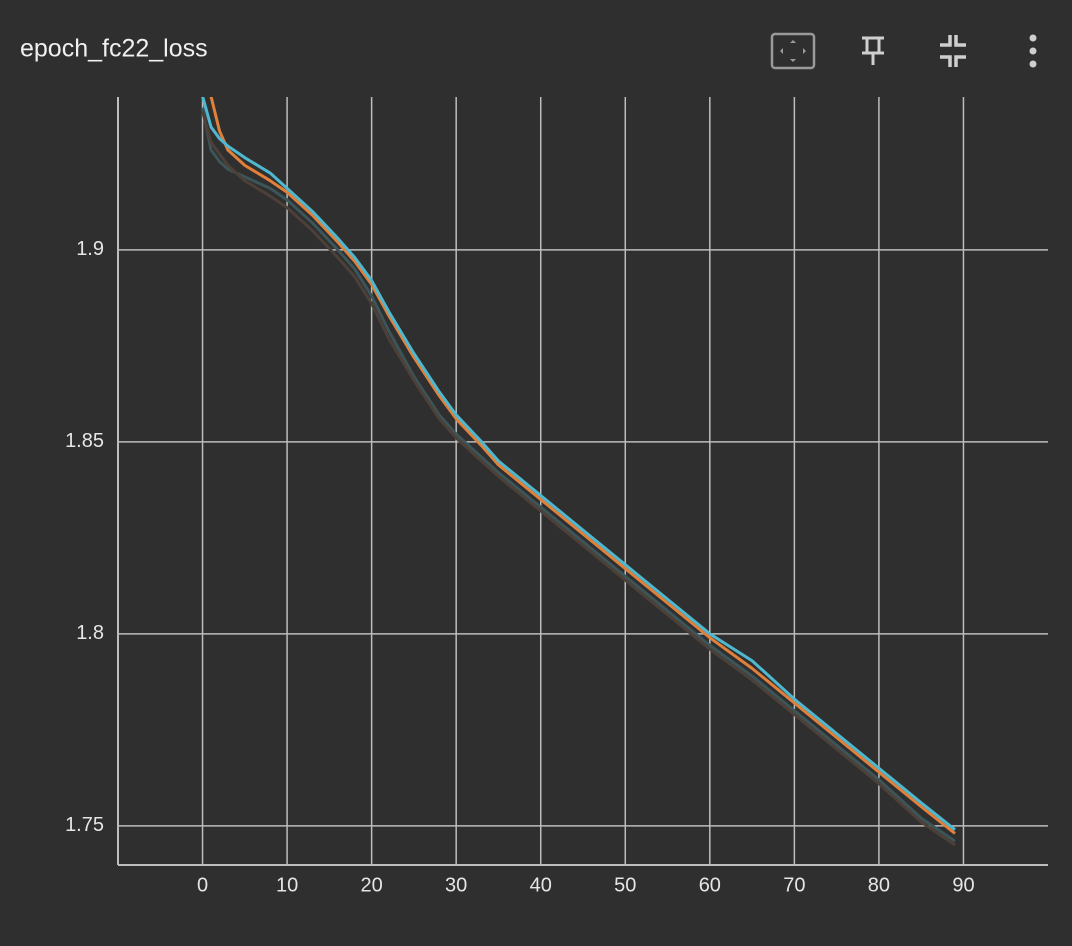 The image size is (1072, 946). Describe the element at coordinates (287, 885) in the screenshot. I see `x-tick-label: 10` at that location.